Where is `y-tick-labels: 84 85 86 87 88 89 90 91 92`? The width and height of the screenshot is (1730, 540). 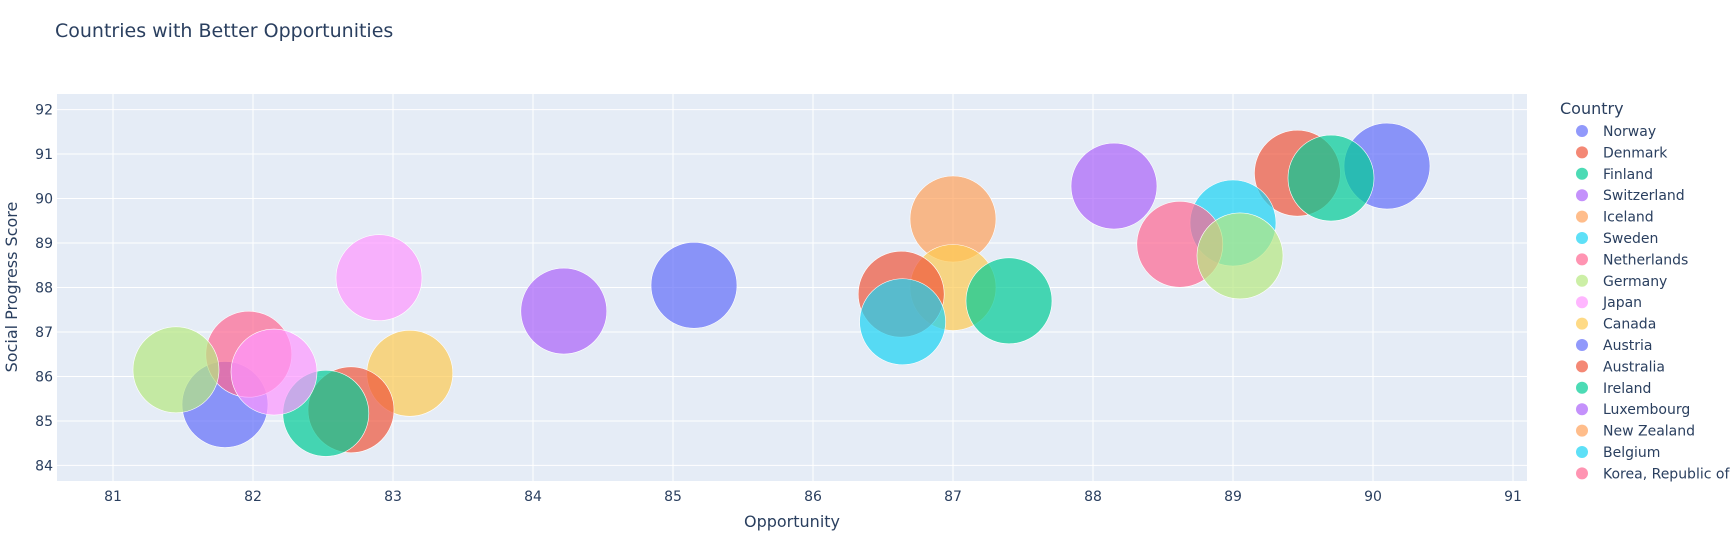 y-tick-labels: 84 85 86 87 88 89 90 91 92 is located at coordinates (44, 289).